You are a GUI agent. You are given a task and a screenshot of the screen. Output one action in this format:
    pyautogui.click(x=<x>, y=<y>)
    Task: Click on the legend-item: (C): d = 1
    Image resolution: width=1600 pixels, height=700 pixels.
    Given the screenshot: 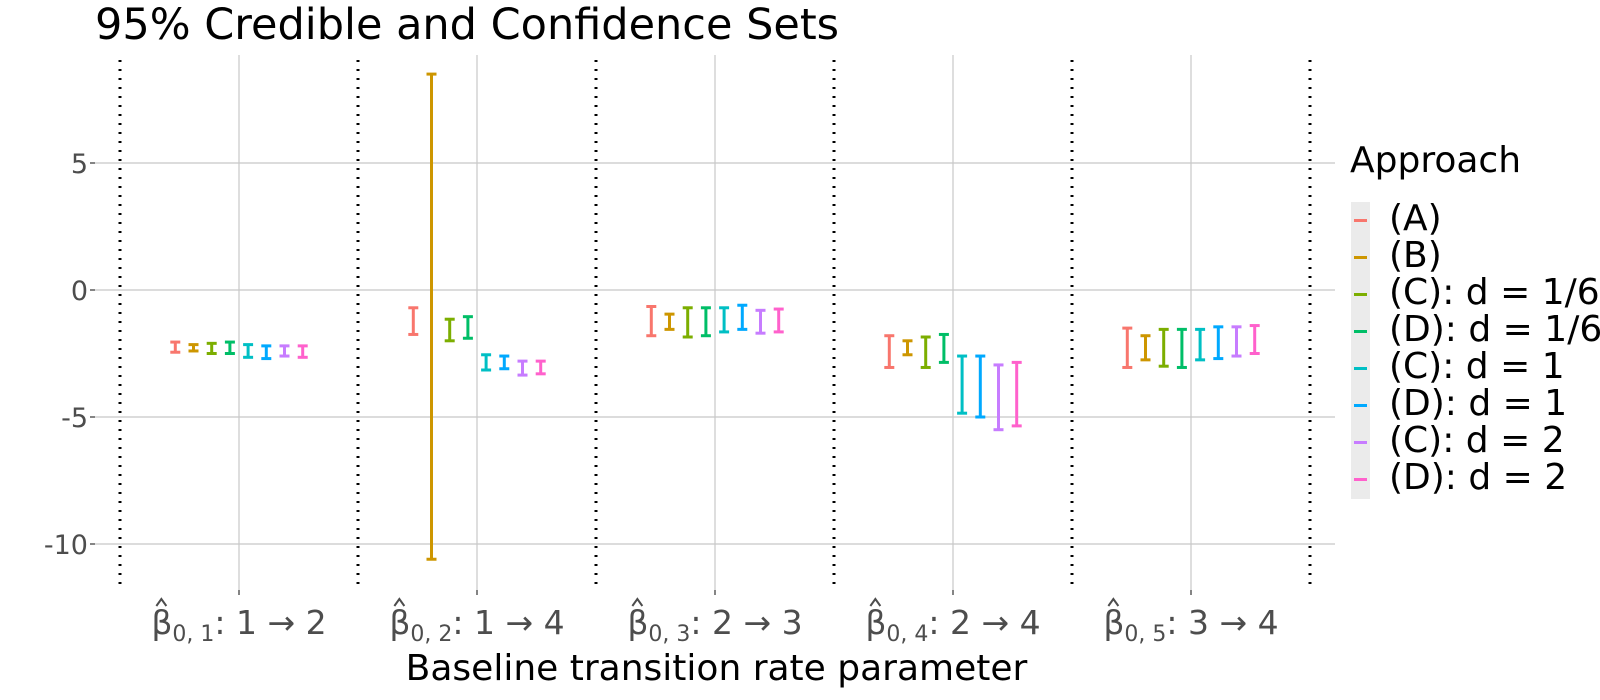 What is the action you would take?
    pyautogui.click(x=1471, y=366)
    